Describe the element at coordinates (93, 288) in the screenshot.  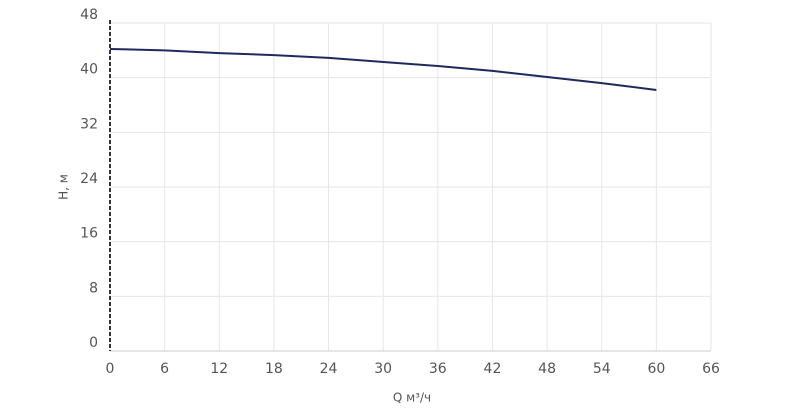
I see `y-tick-label: 8` at that location.